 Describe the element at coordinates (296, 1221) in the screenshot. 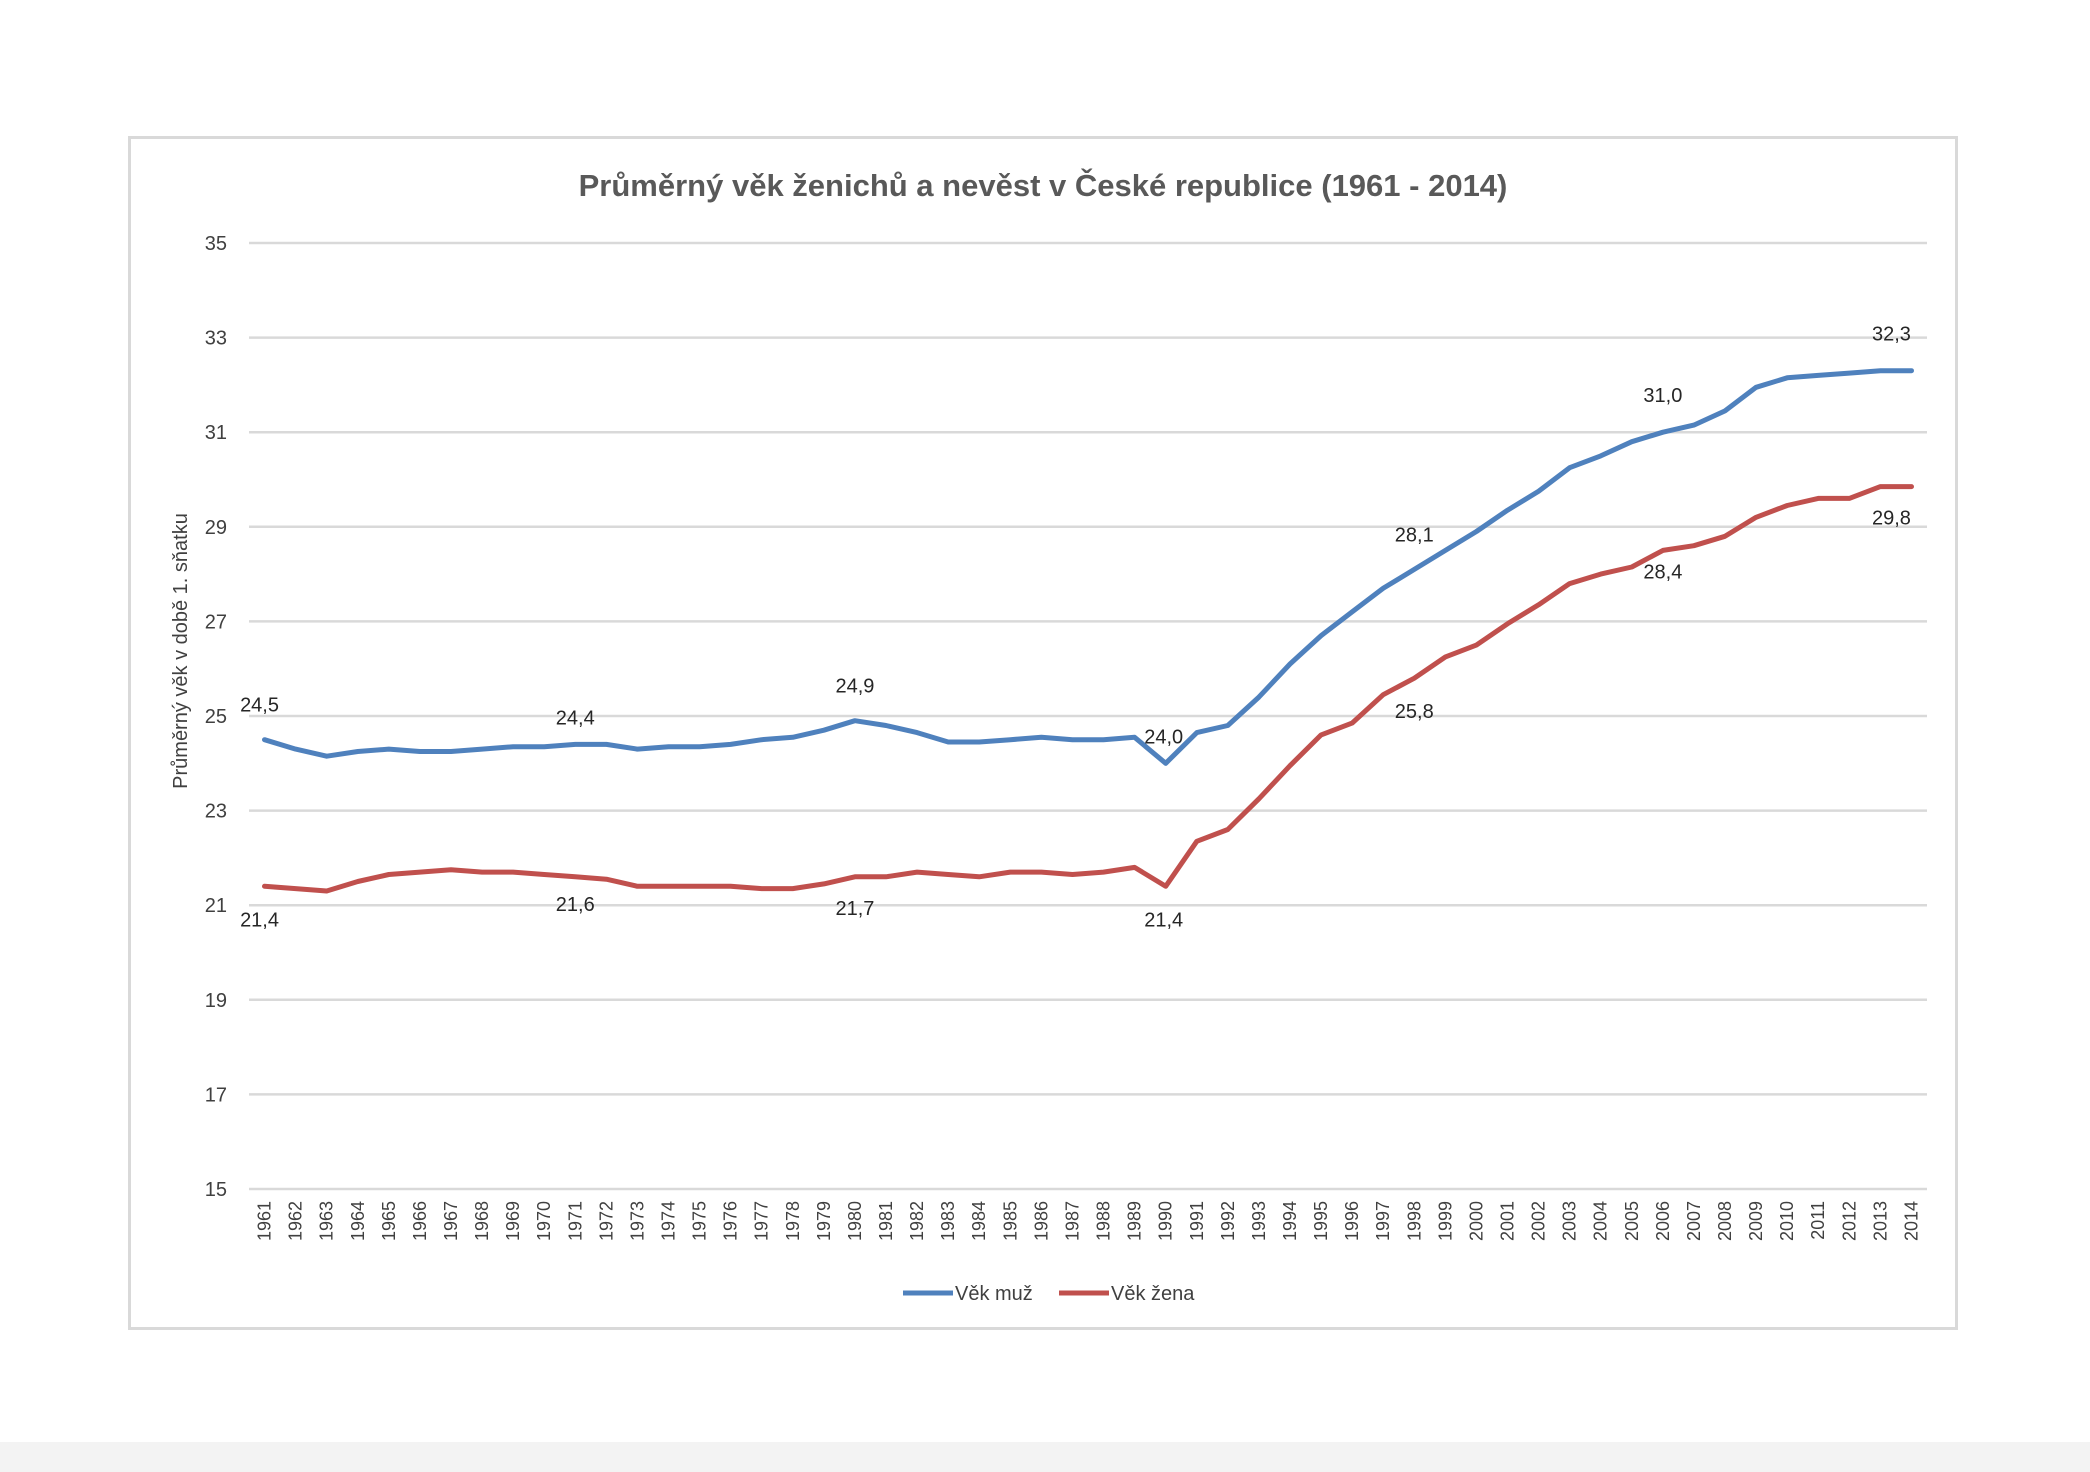

I see `x-tick-label: 1962` at that location.